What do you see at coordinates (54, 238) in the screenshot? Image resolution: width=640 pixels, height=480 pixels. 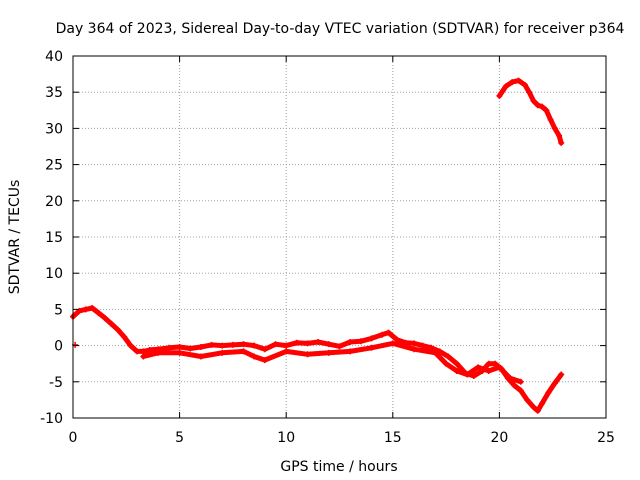 I see `y-tick-label: 15` at bounding box center [54, 238].